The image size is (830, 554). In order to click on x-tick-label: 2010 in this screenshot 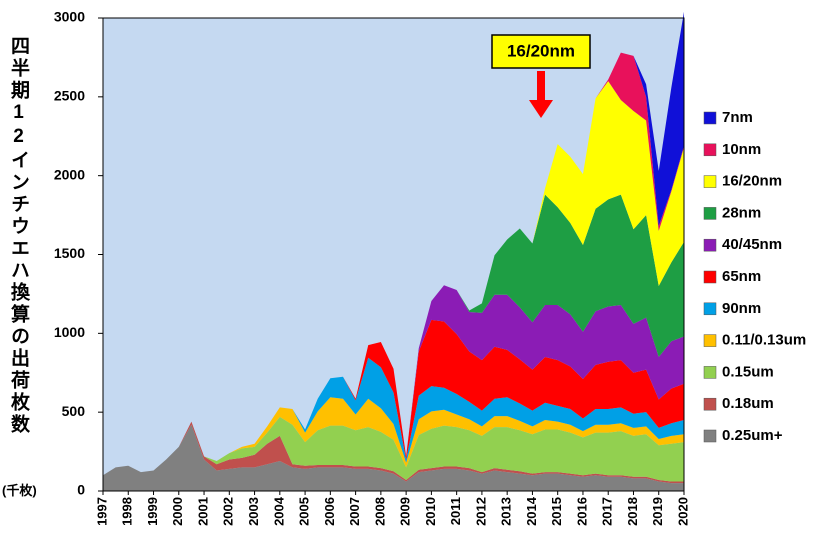, I will do `click(430, 511)`.